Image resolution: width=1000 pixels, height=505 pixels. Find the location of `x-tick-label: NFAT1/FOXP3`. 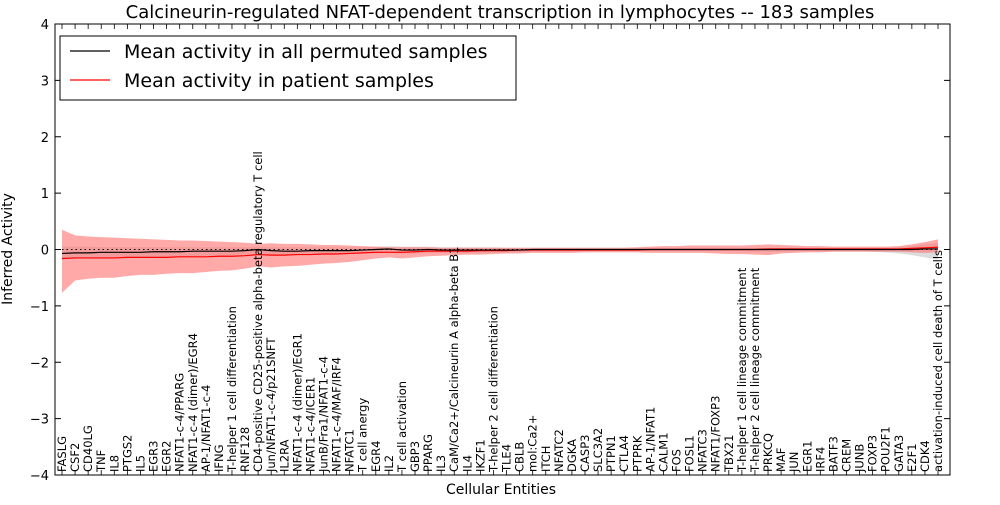

x-tick-label: NFAT1/FOXP3 is located at coordinates (716, 434).